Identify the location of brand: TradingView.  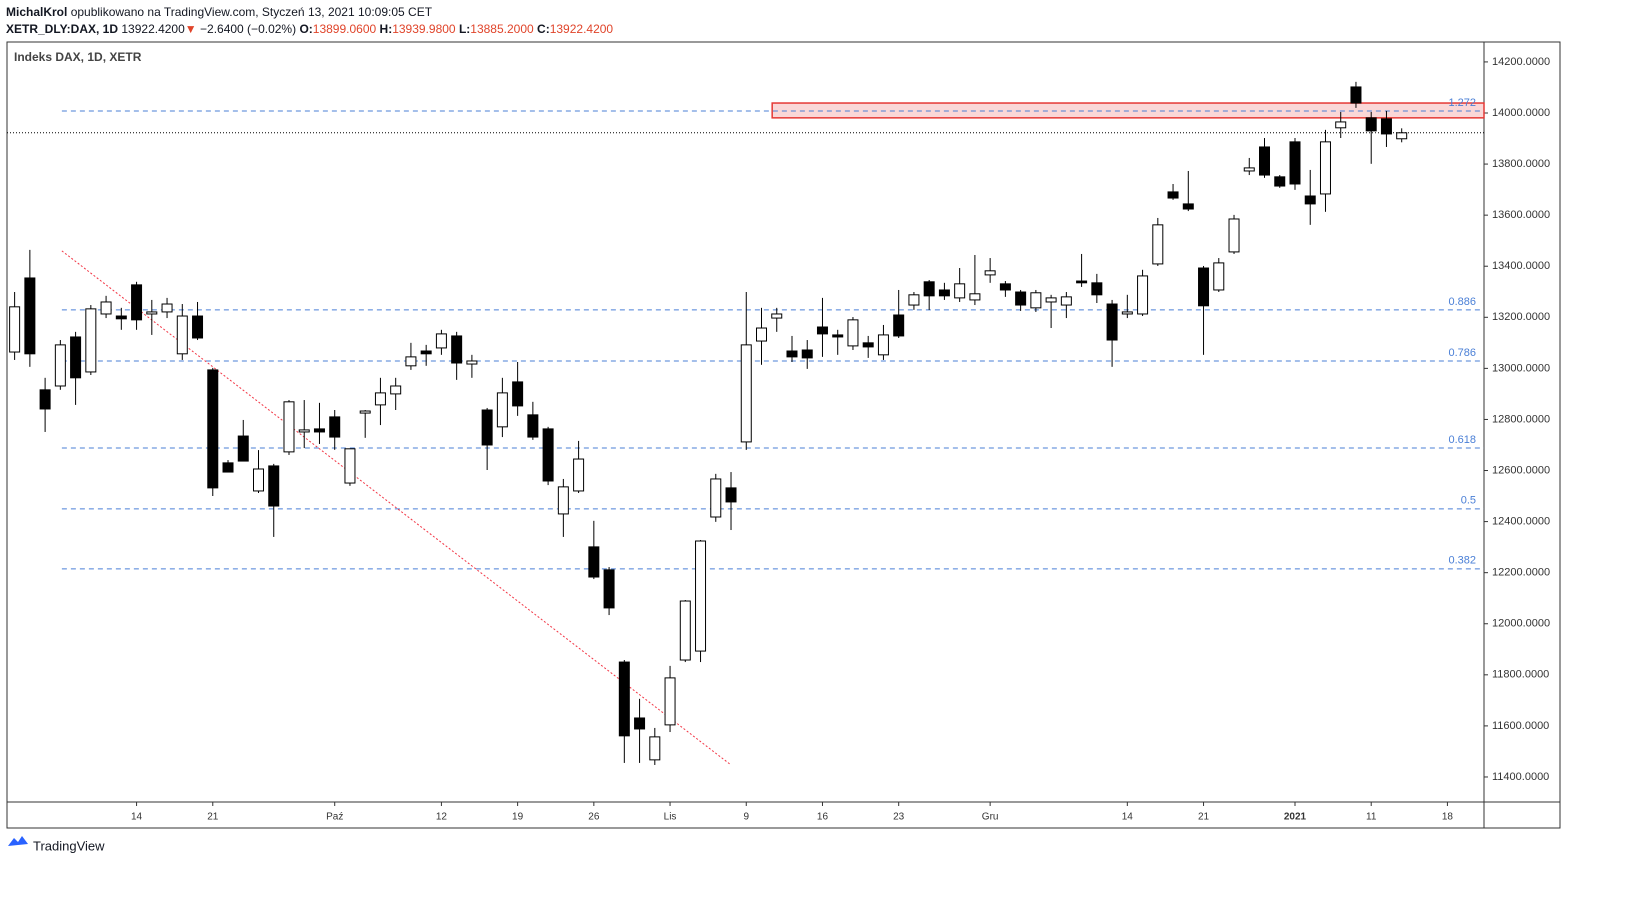
(69, 845).